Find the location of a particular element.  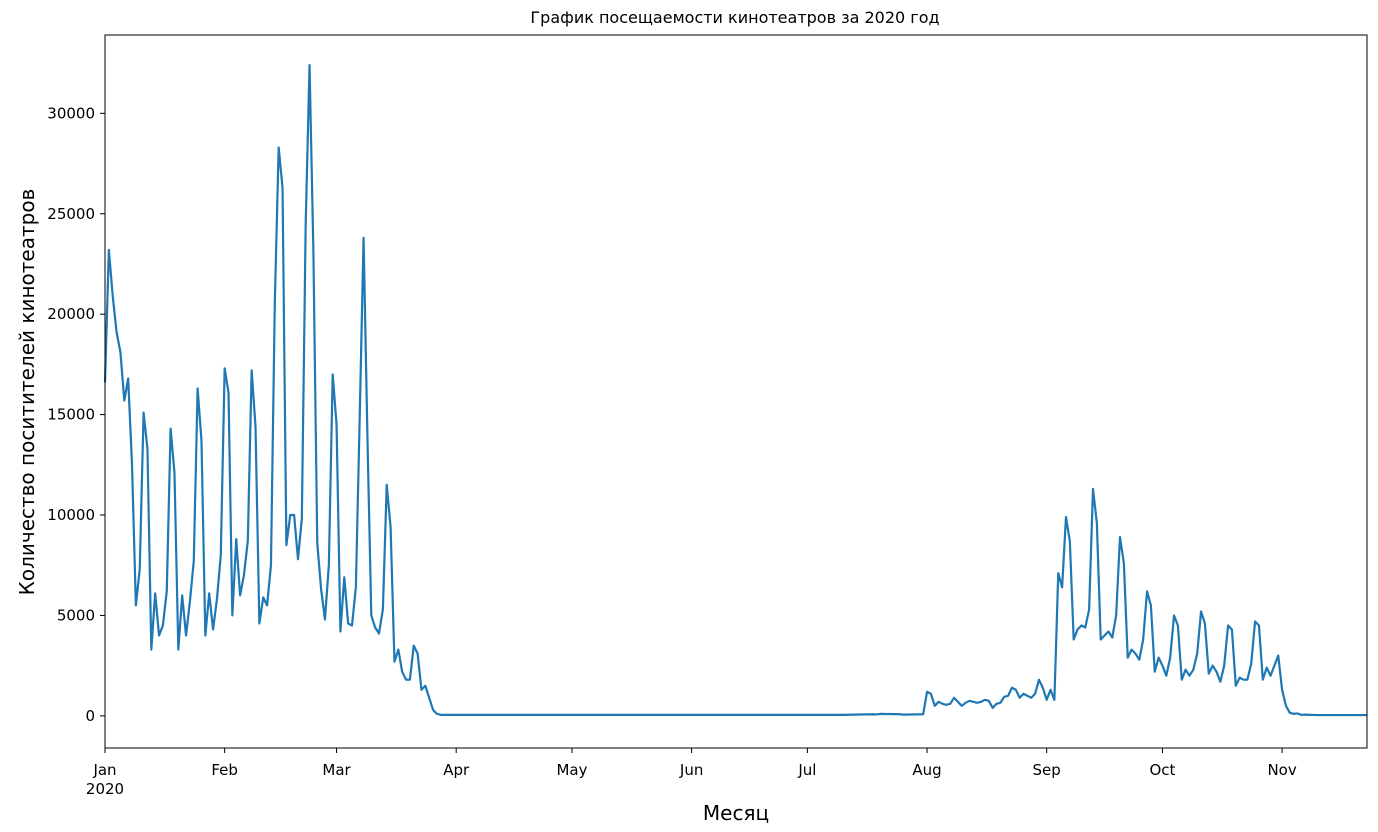

x-tick-label: Feb is located at coordinates (224, 770).